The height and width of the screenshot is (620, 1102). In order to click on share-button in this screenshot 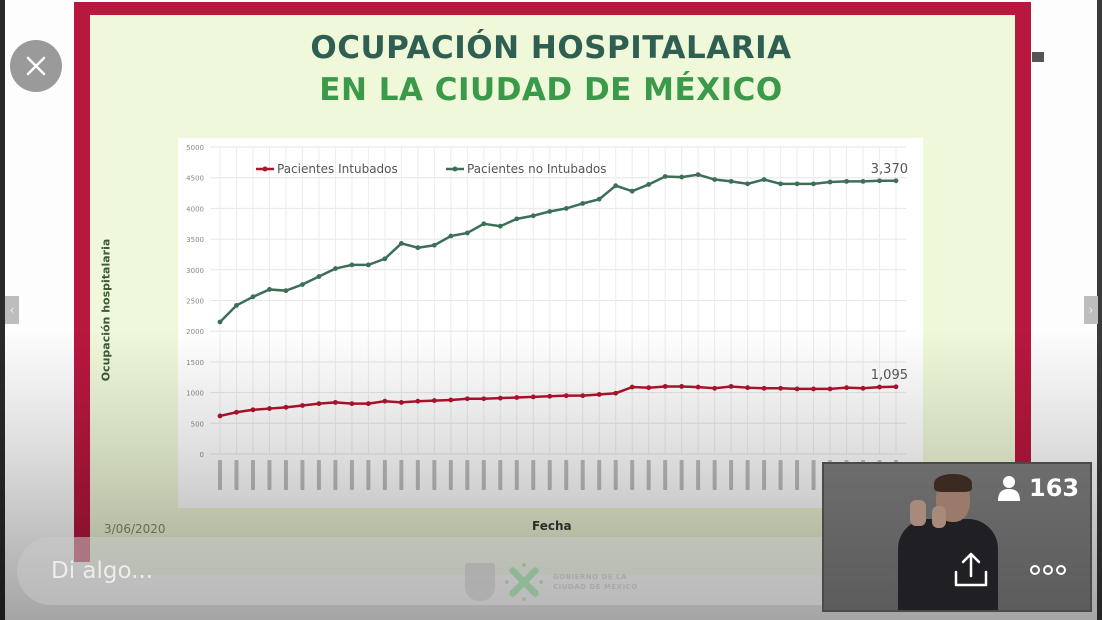, I will do `click(971, 570)`.